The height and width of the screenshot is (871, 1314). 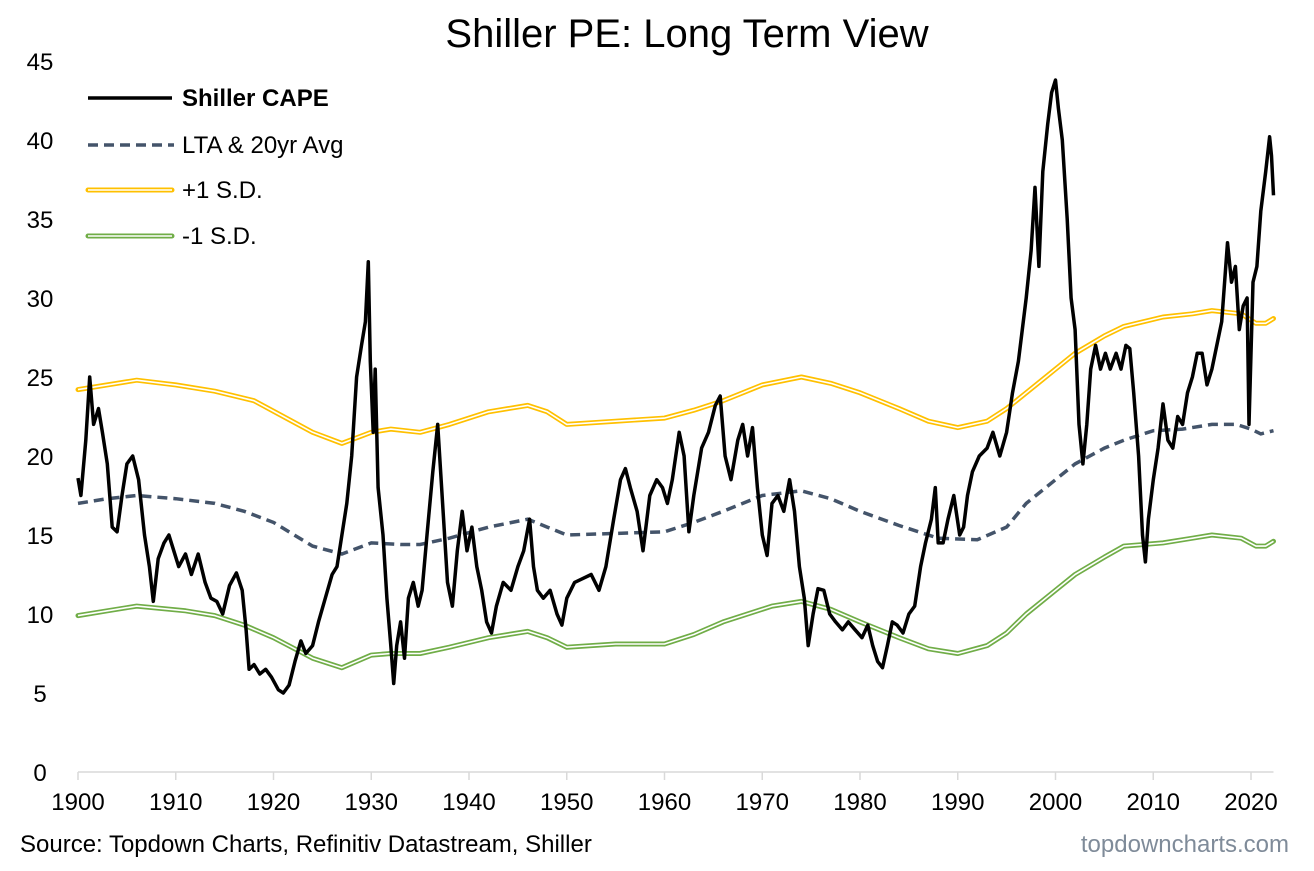 I want to click on x-tick-label: 2020, so click(x=1250, y=802).